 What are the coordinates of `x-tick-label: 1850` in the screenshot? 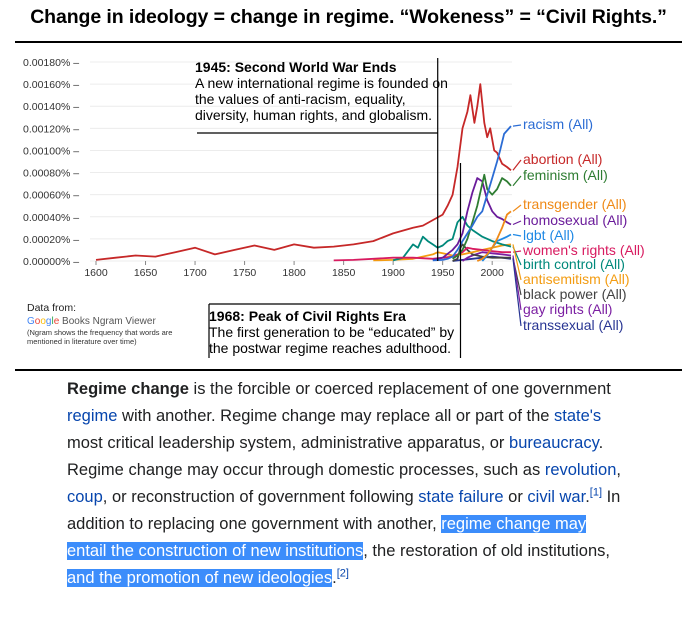 It's located at (344, 273).